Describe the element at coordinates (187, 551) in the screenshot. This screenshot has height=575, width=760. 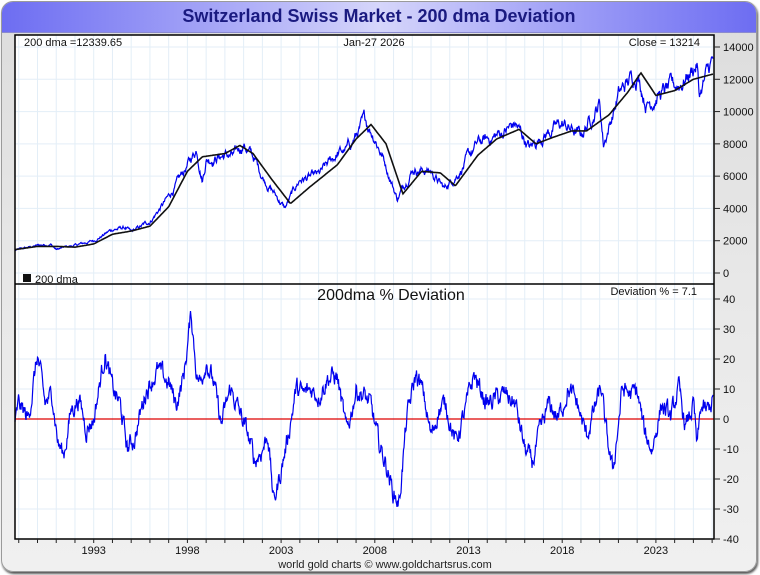
I see `x-tick-label: 1998` at that location.